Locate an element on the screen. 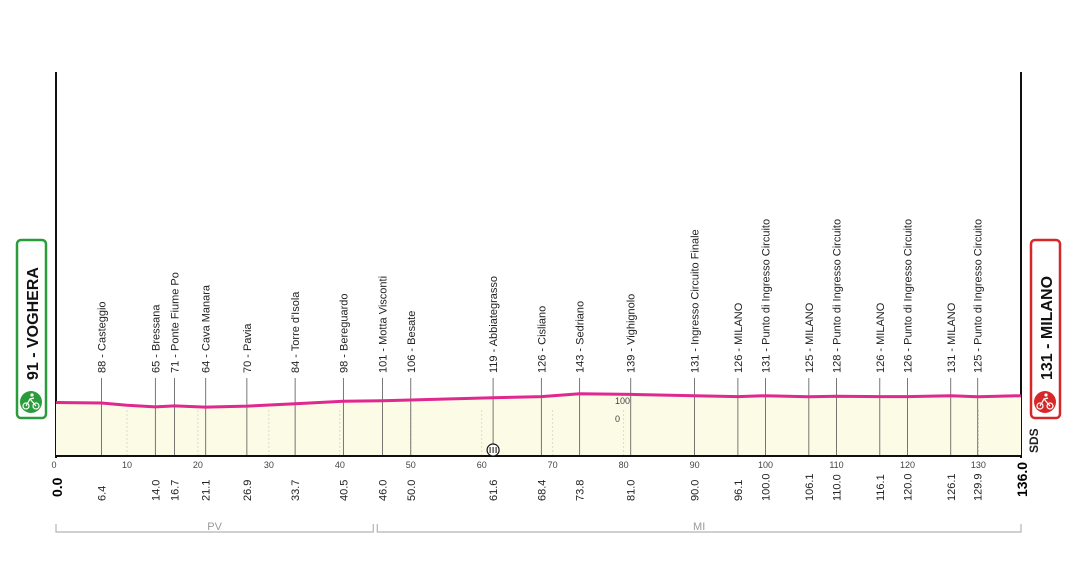 This screenshot has height=580, width=1068. province-label: PV is located at coordinates (214, 527).